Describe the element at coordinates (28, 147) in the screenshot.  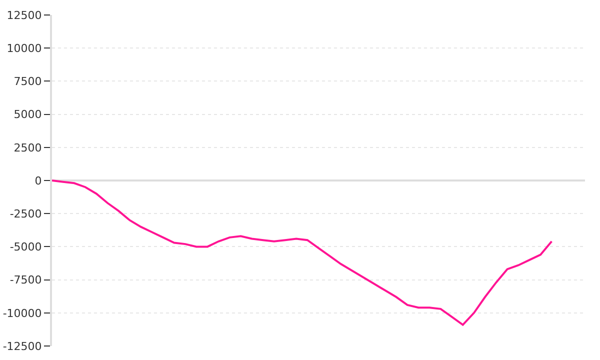
I see `y-tick-label: 2500` at that location.